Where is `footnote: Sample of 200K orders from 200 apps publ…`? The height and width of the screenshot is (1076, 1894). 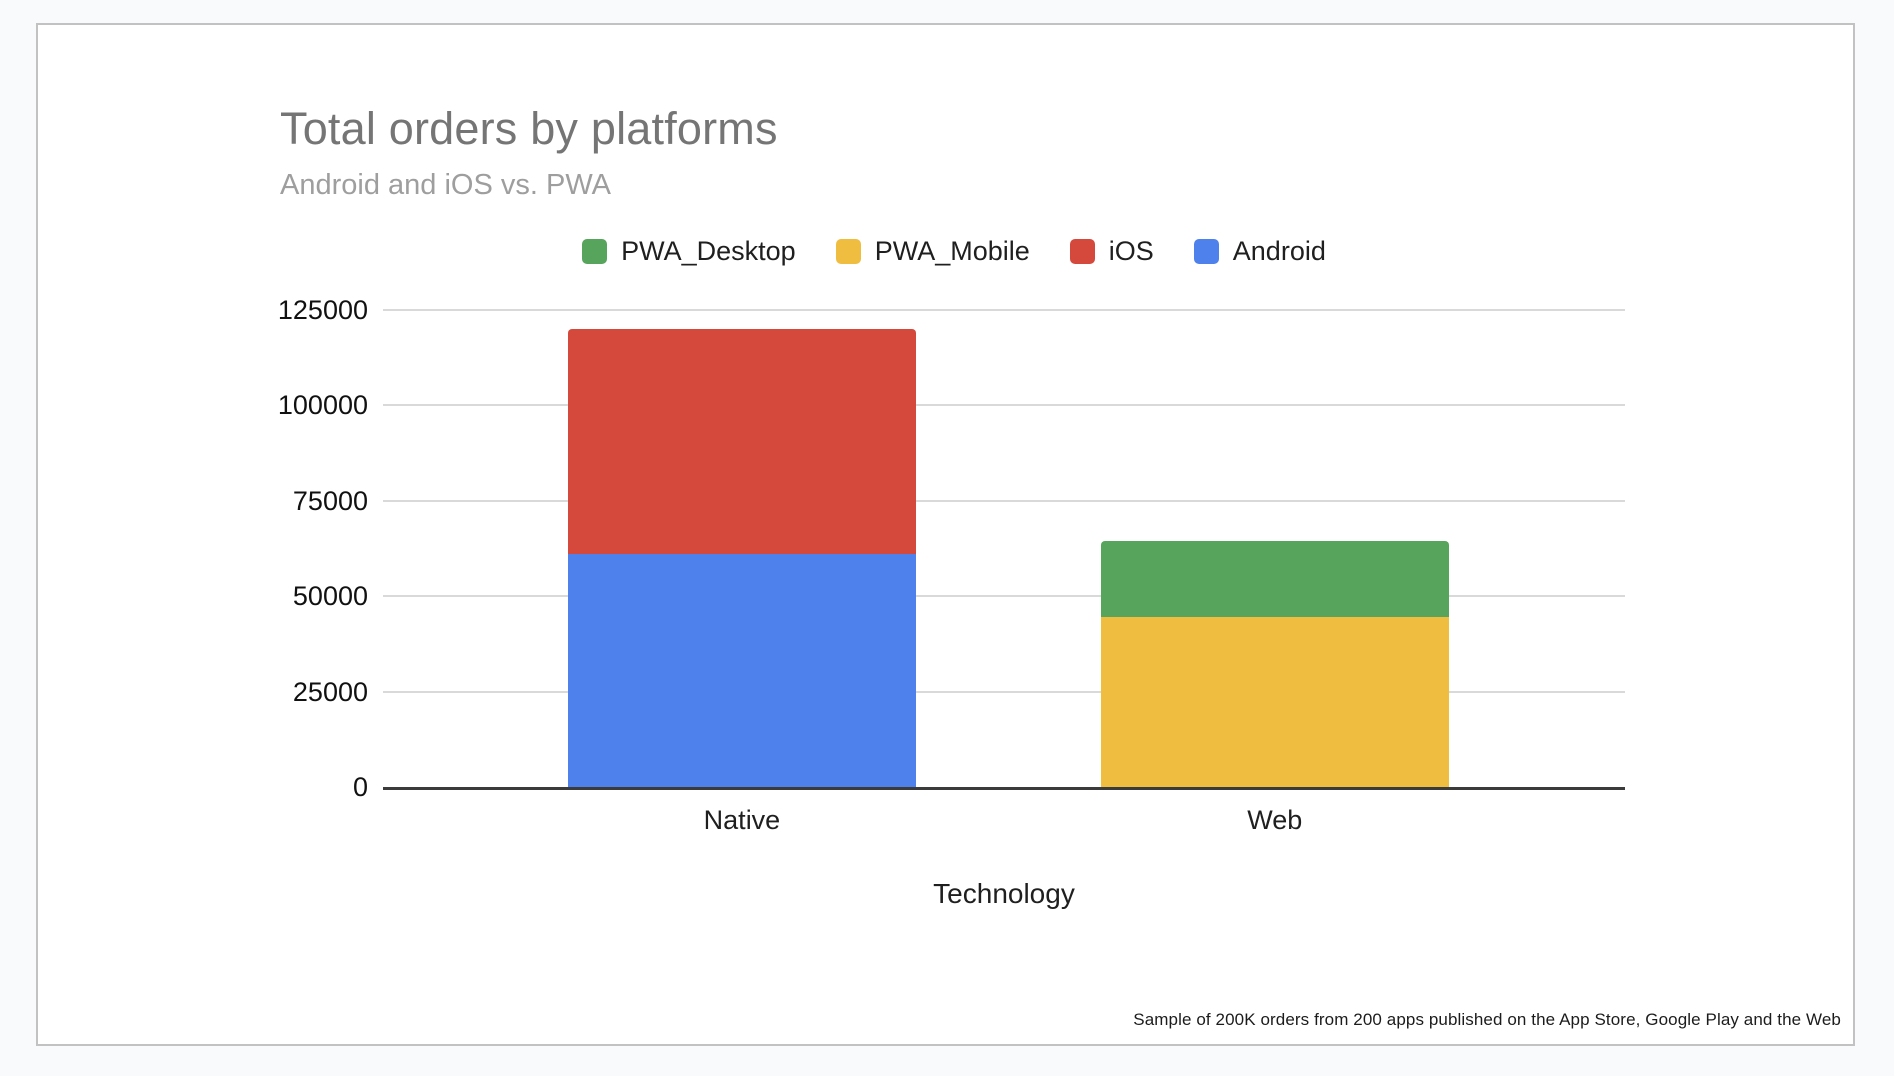
footnote: Sample of 200K orders from 200 apps publ… is located at coordinates (1487, 1019).